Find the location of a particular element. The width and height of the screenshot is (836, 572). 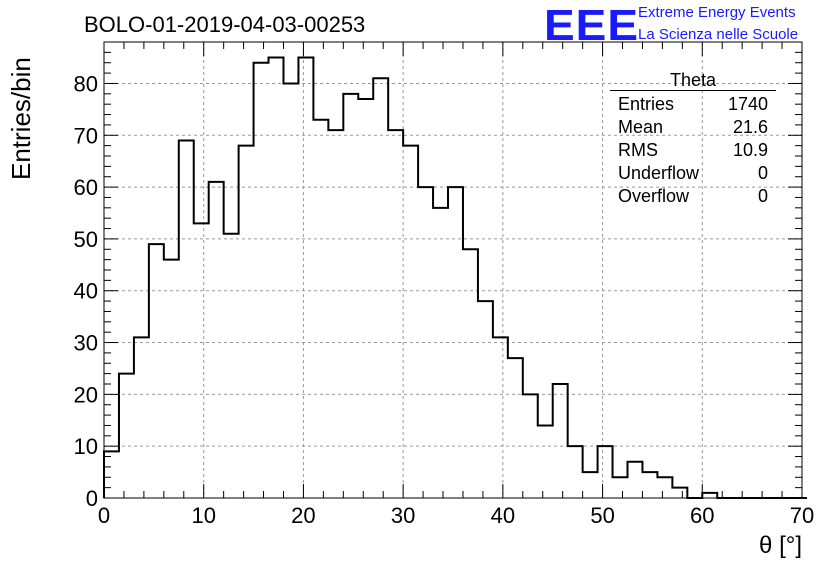

y-tick-label: 80 is located at coordinates (86, 83).